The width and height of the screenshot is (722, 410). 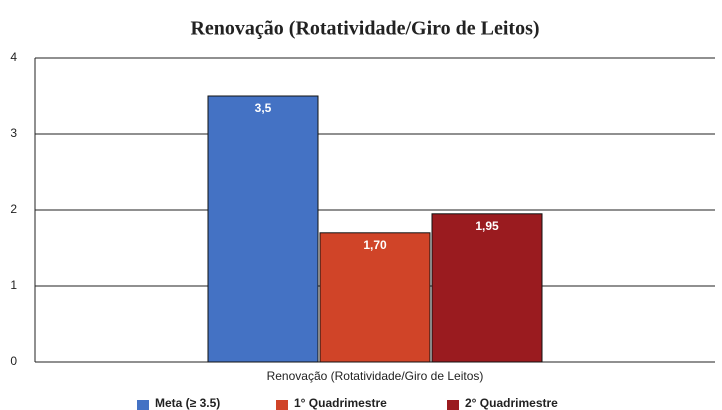 What do you see at coordinates (13, 285) in the screenshot?
I see `y-tick-label: 1` at bounding box center [13, 285].